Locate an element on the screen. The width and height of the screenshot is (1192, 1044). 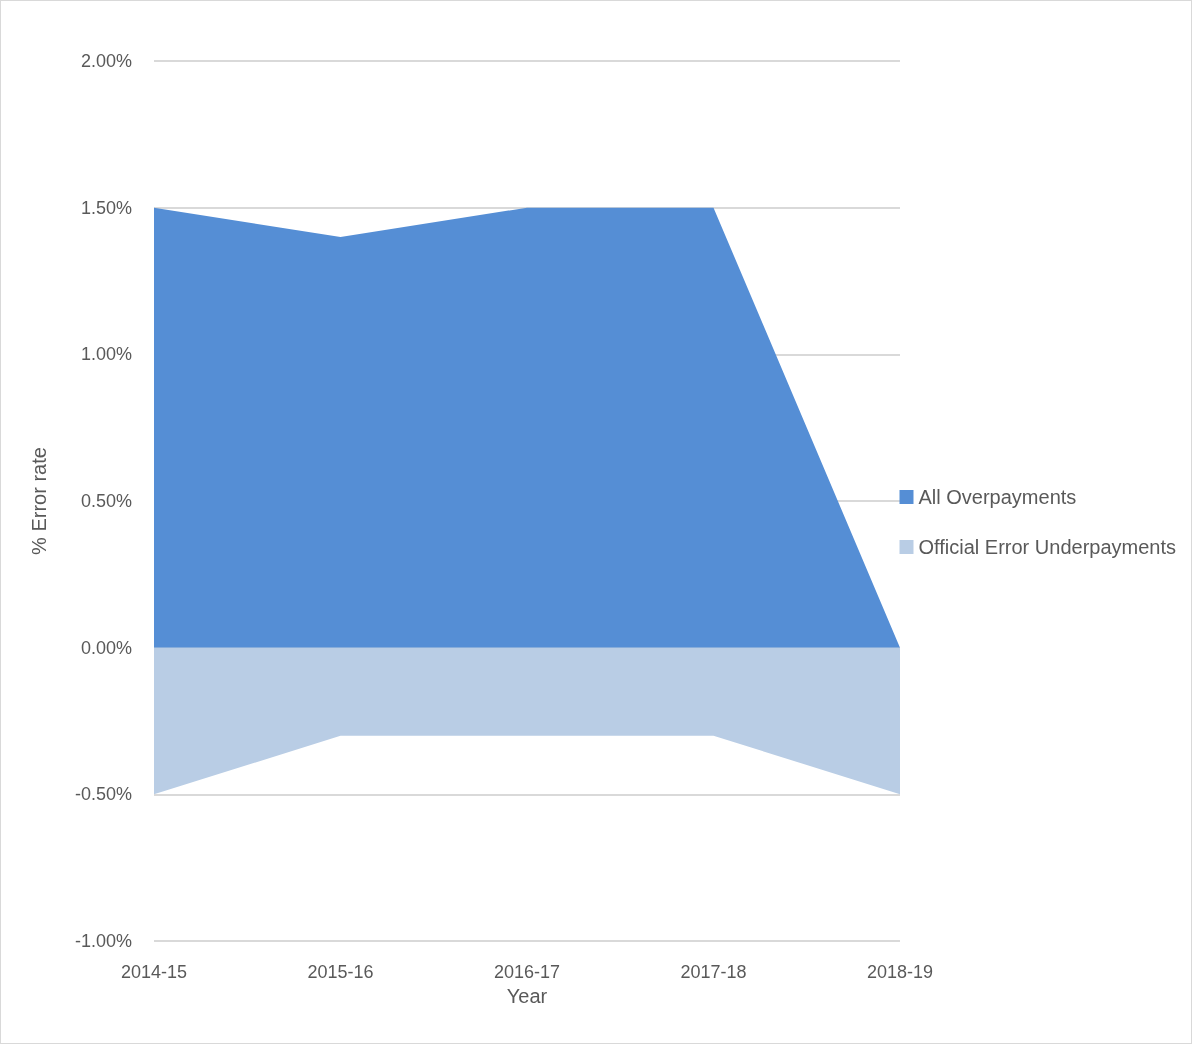
y-tick-label: 1.50% is located at coordinates (106, 207).